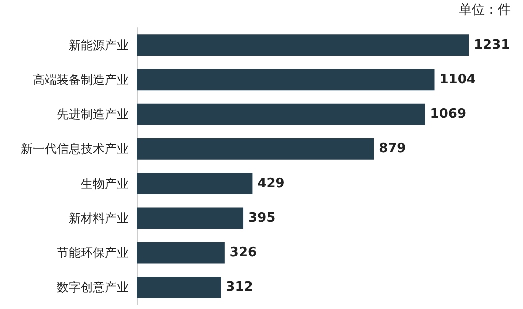  What do you see at coordinates (93, 115) in the screenshot?
I see `y-tick-label: 先进制造产业` at bounding box center [93, 115].